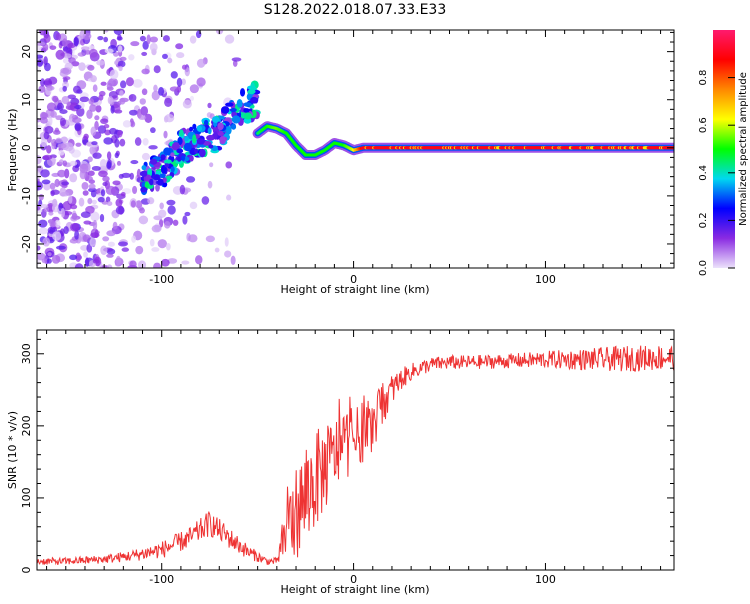 The image size is (750, 604). Describe the element at coordinates (466, 140) in the screenshot. I see `spectrogram-ridge` at that location.